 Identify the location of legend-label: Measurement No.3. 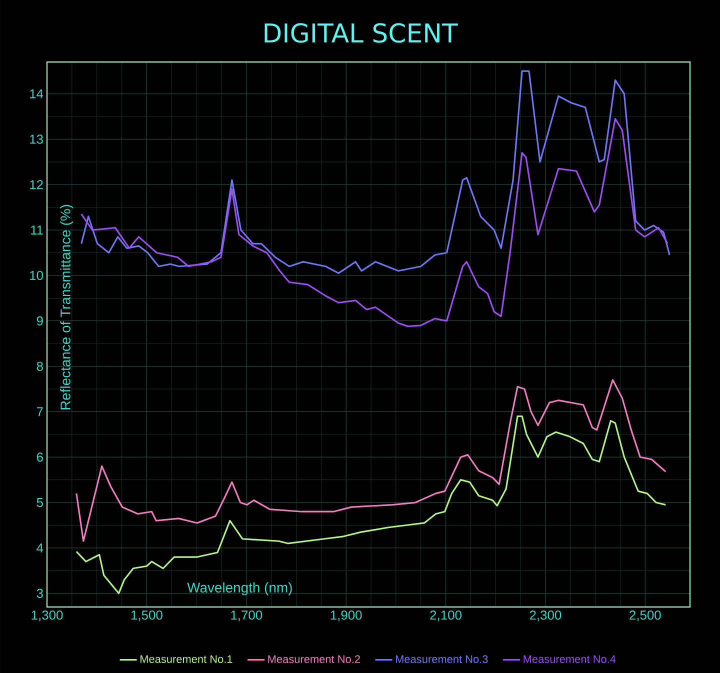
(442, 659).